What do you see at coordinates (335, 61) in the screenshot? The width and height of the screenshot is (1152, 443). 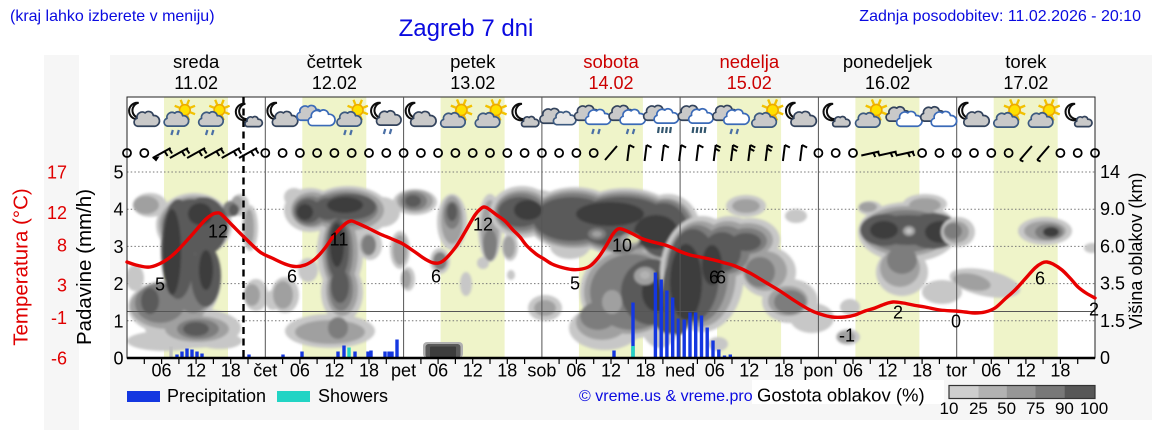 I see `svg-text: četrtek` at bounding box center [335, 61].